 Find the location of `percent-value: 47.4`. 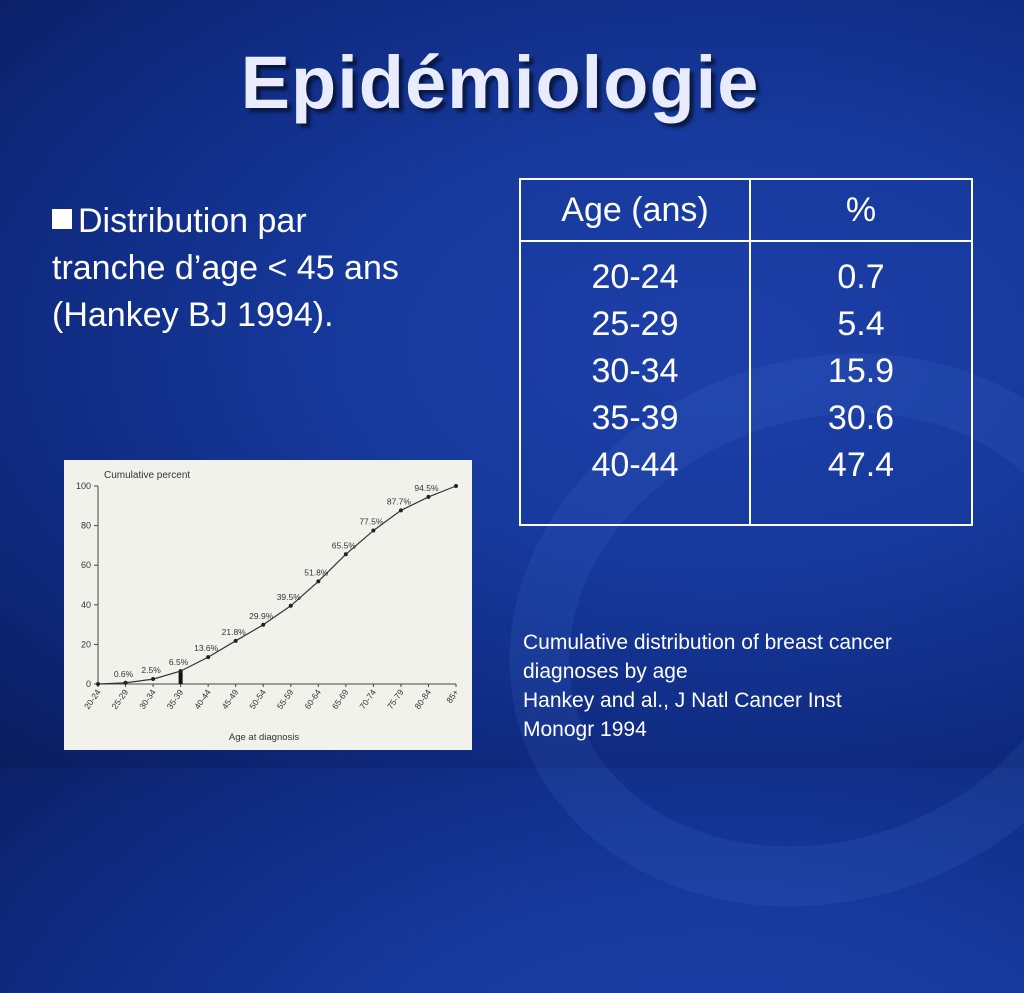

percent-value: 47.4 is located at coordinates (861, 465).